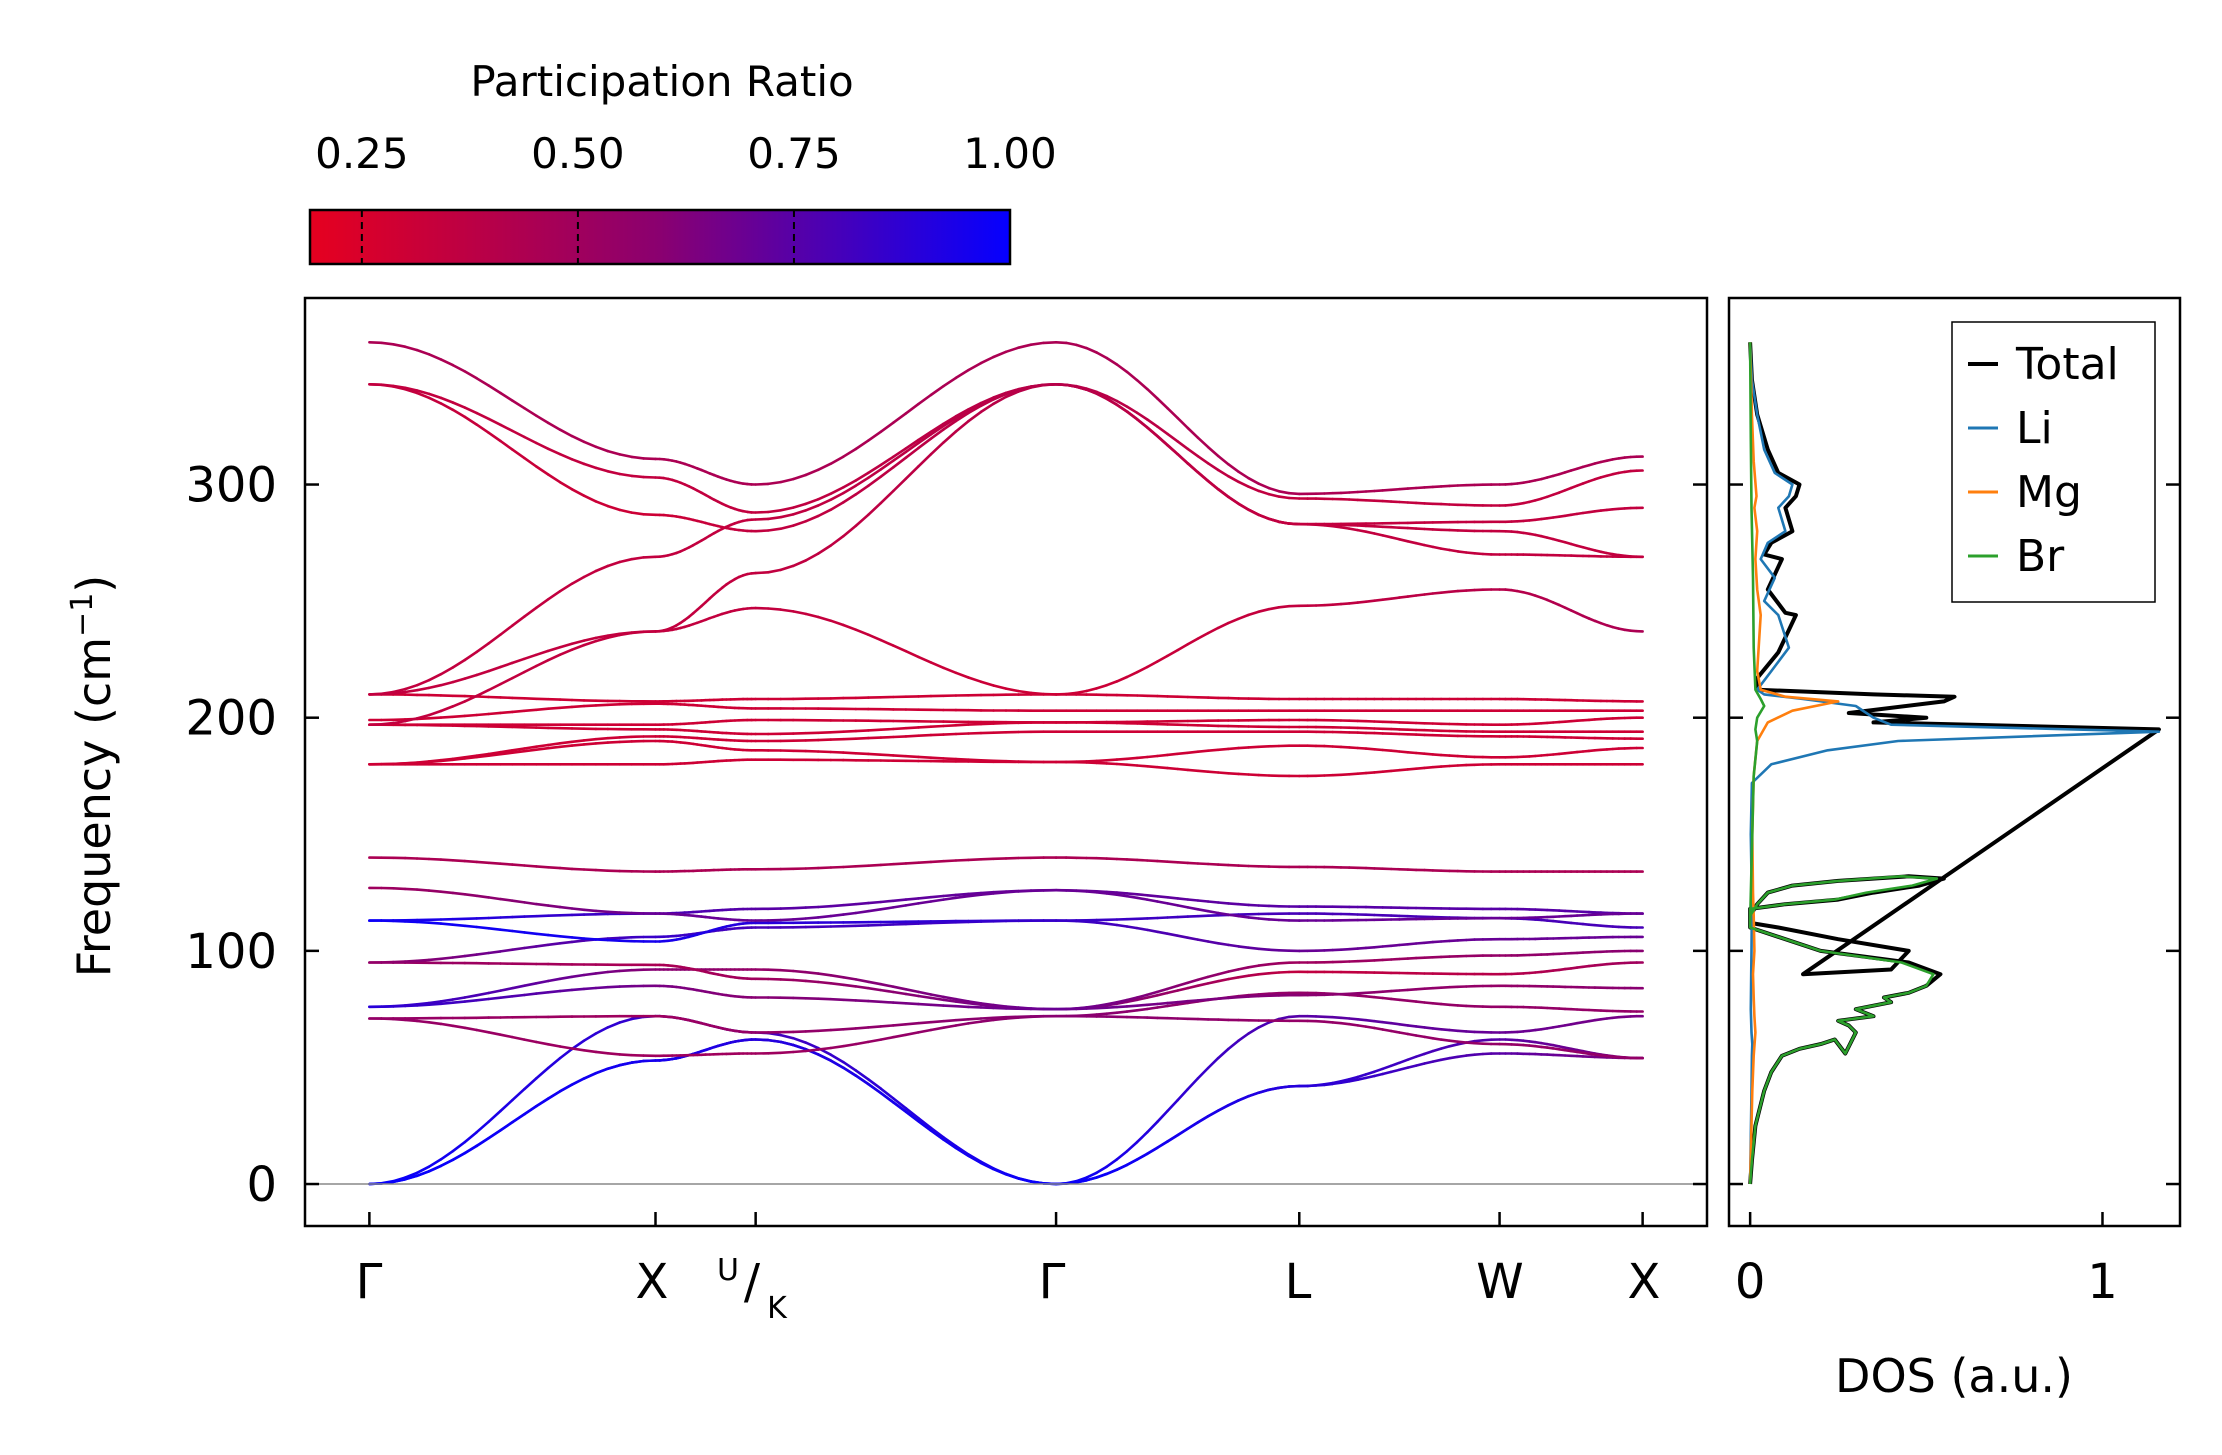  What do you see at coordinates (1954, 1376) in the screenshot?
I see `x-axis-label: DOS (a.u.)` at bounding box center [1954, 1376].